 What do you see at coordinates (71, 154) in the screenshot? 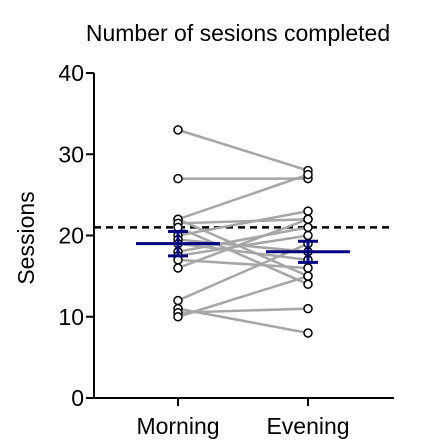
I see `y-tick-label-30: 30` at bounding box center [71, 154].